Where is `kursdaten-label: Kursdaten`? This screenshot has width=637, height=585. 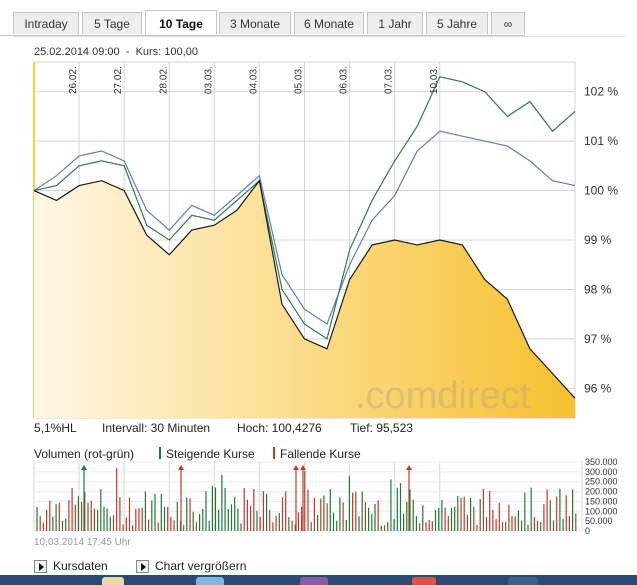
kursdaten-label: Kursdaten is located at coordinates (80, 566).